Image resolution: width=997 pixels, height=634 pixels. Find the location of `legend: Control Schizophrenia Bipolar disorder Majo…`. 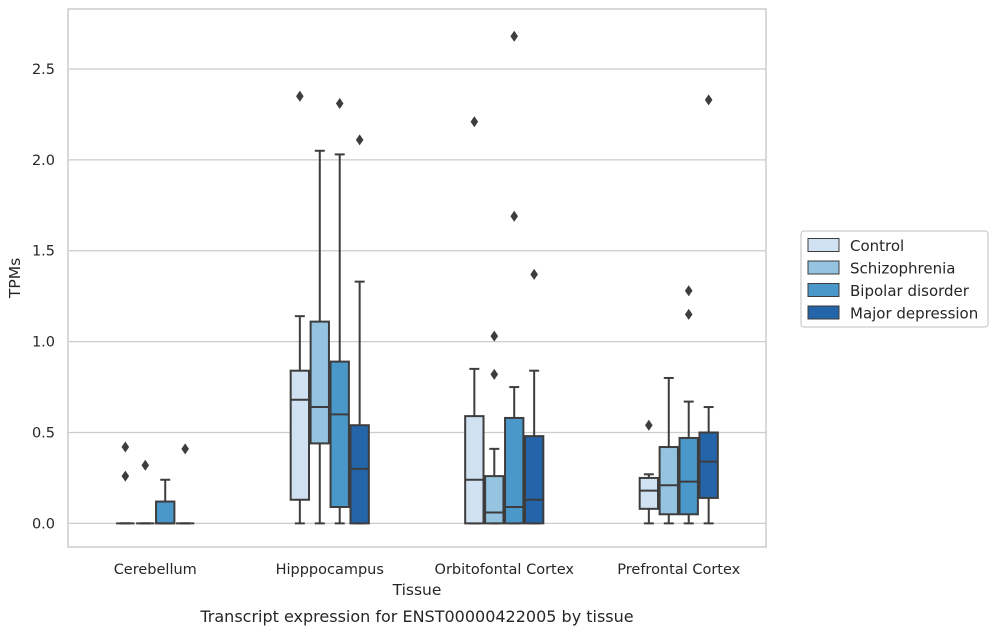

legend: Control Schizophrenia Bipolar disorder Majo… is located at coordinates (894, 279).